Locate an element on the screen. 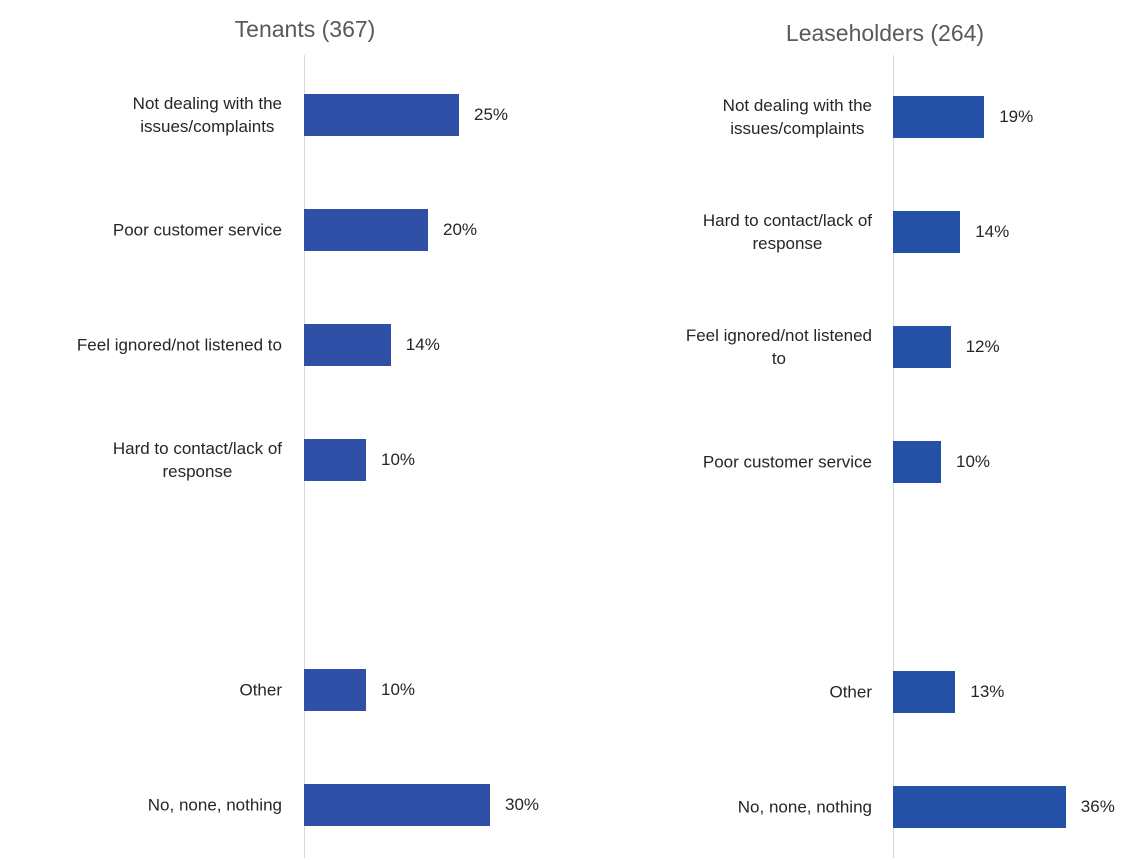 The image size is (1126, 860). value-label: 13% is located at coordinates (987, 691).